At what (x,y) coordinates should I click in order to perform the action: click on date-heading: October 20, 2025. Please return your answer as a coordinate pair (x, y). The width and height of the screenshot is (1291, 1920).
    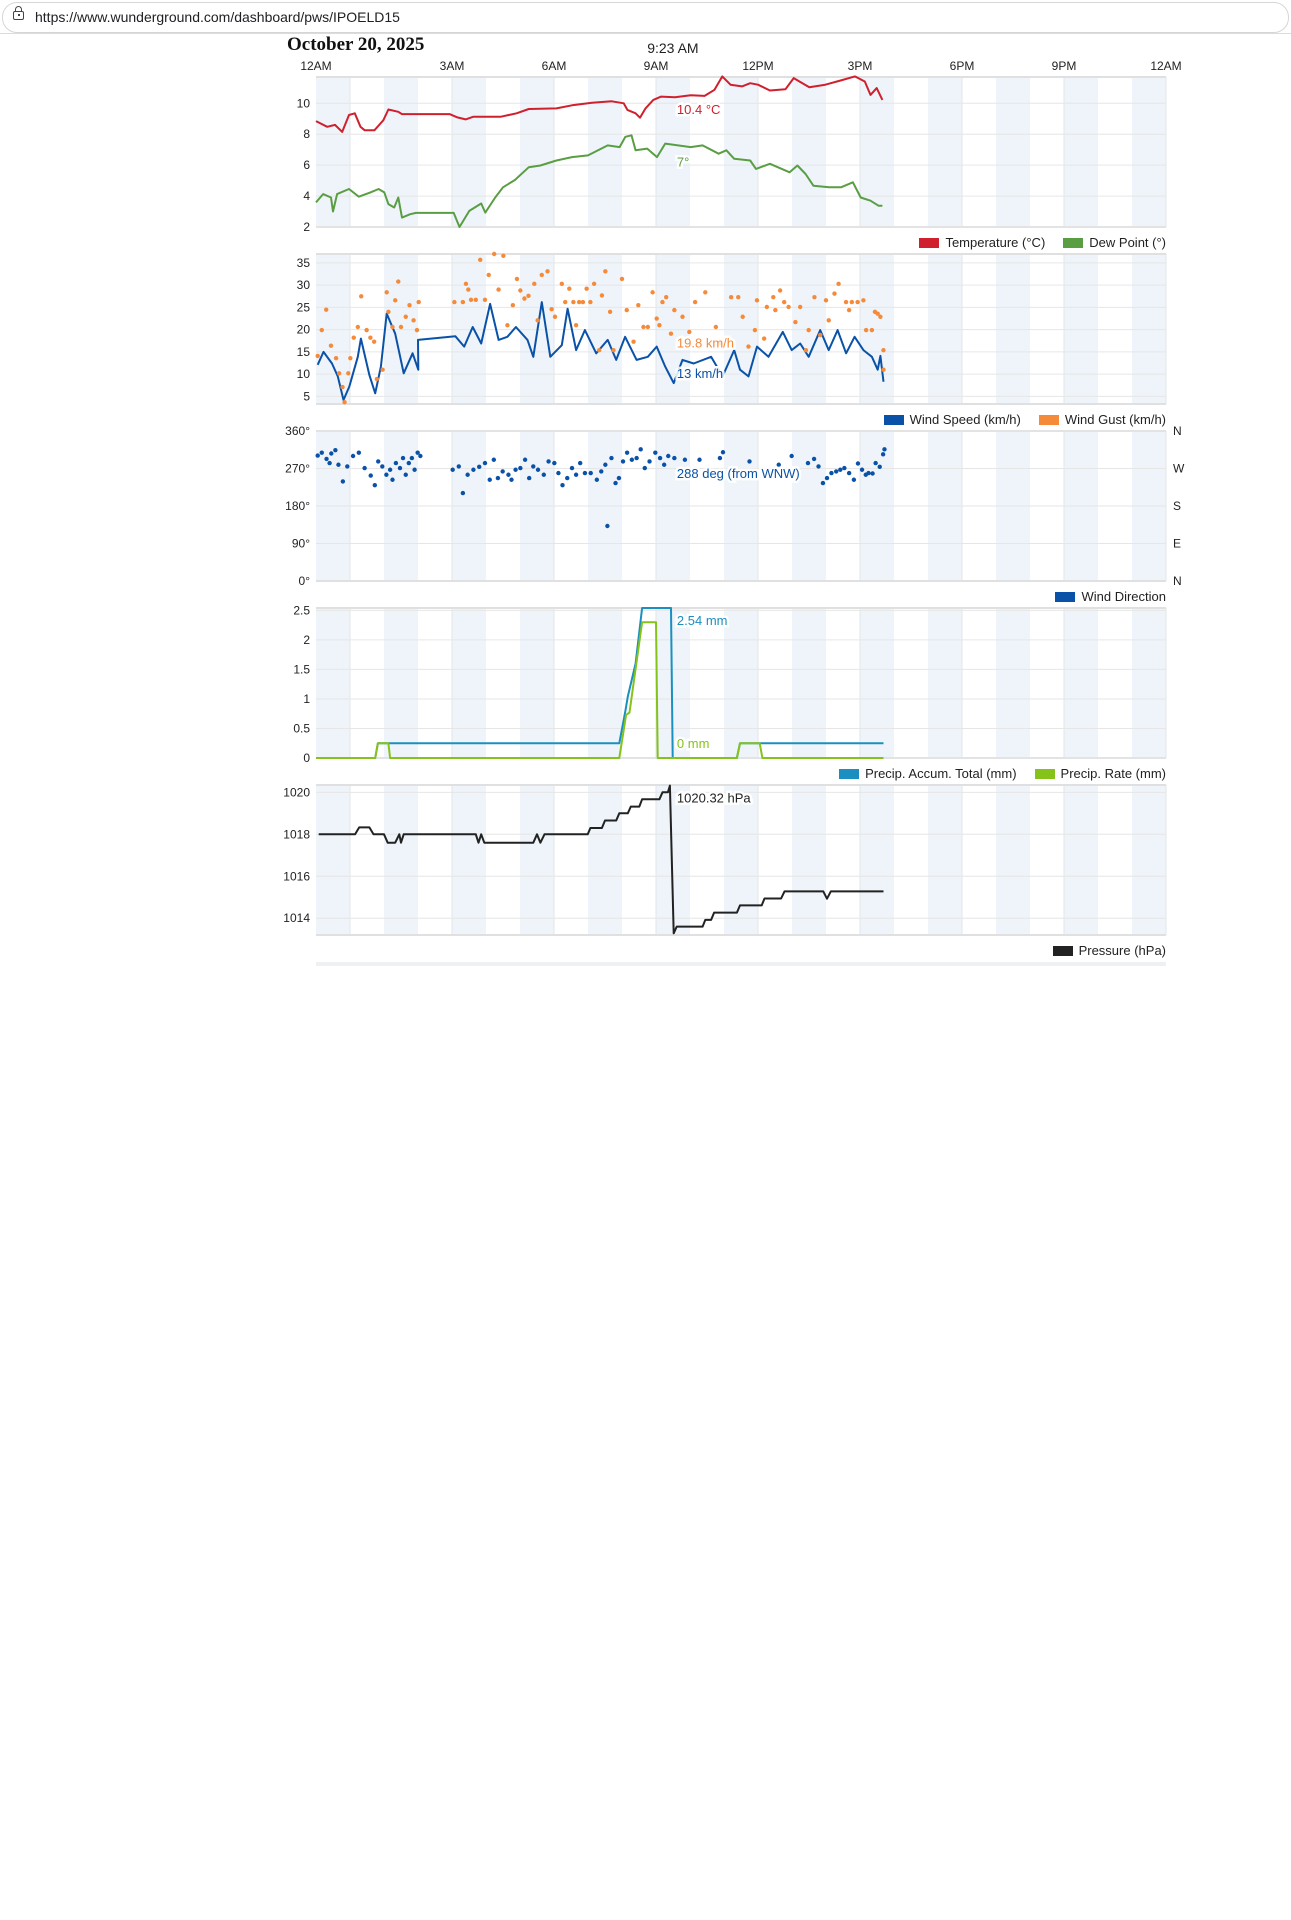
    Looking at the image, I should click on (356, 44).